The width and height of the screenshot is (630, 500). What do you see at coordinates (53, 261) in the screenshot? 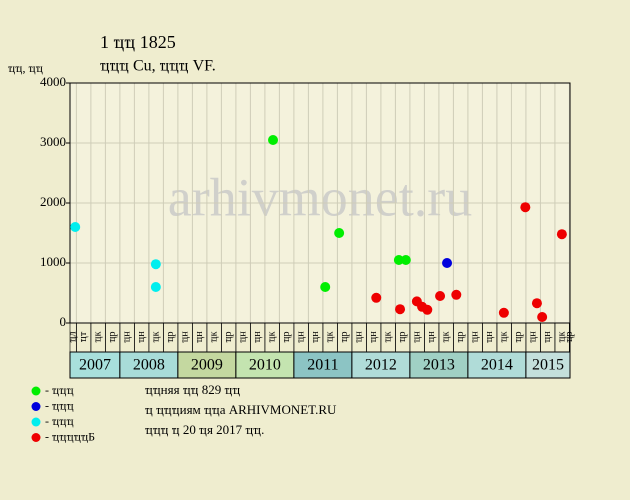
I see `y-tick-label: 1000` at bounding box center [53, 261].